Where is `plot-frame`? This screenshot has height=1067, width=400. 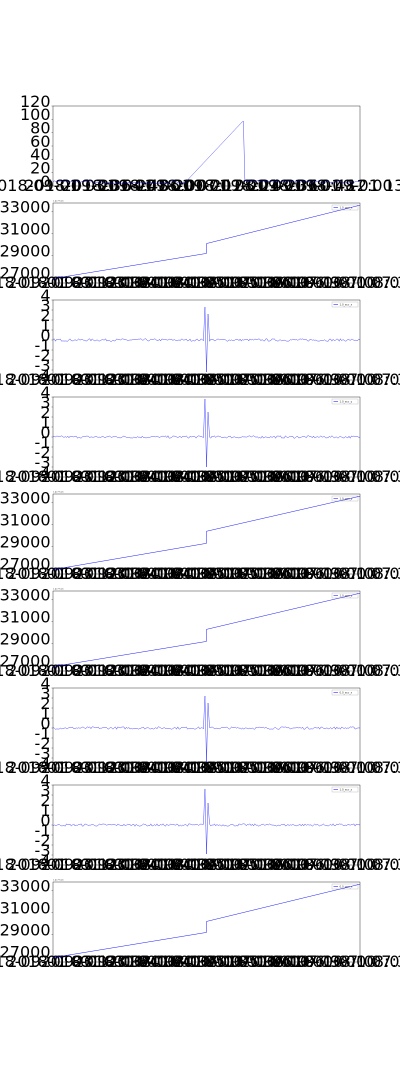 plot-frame is located at coordinates (206, 146).